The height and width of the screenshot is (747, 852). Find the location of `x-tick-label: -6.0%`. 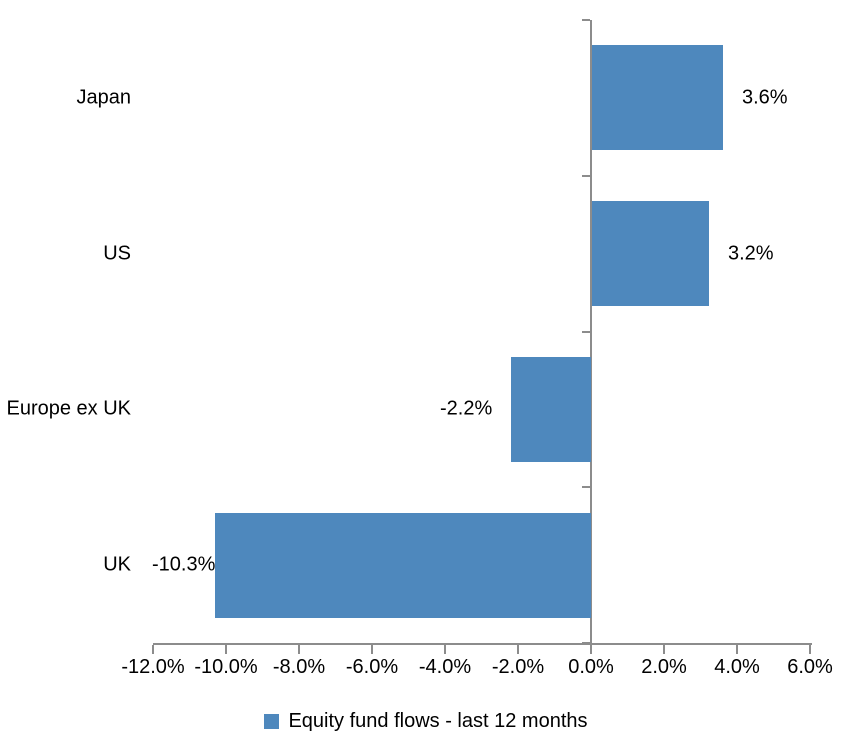

x-tick-label: -6.0% is located at coordinates (372, 667).